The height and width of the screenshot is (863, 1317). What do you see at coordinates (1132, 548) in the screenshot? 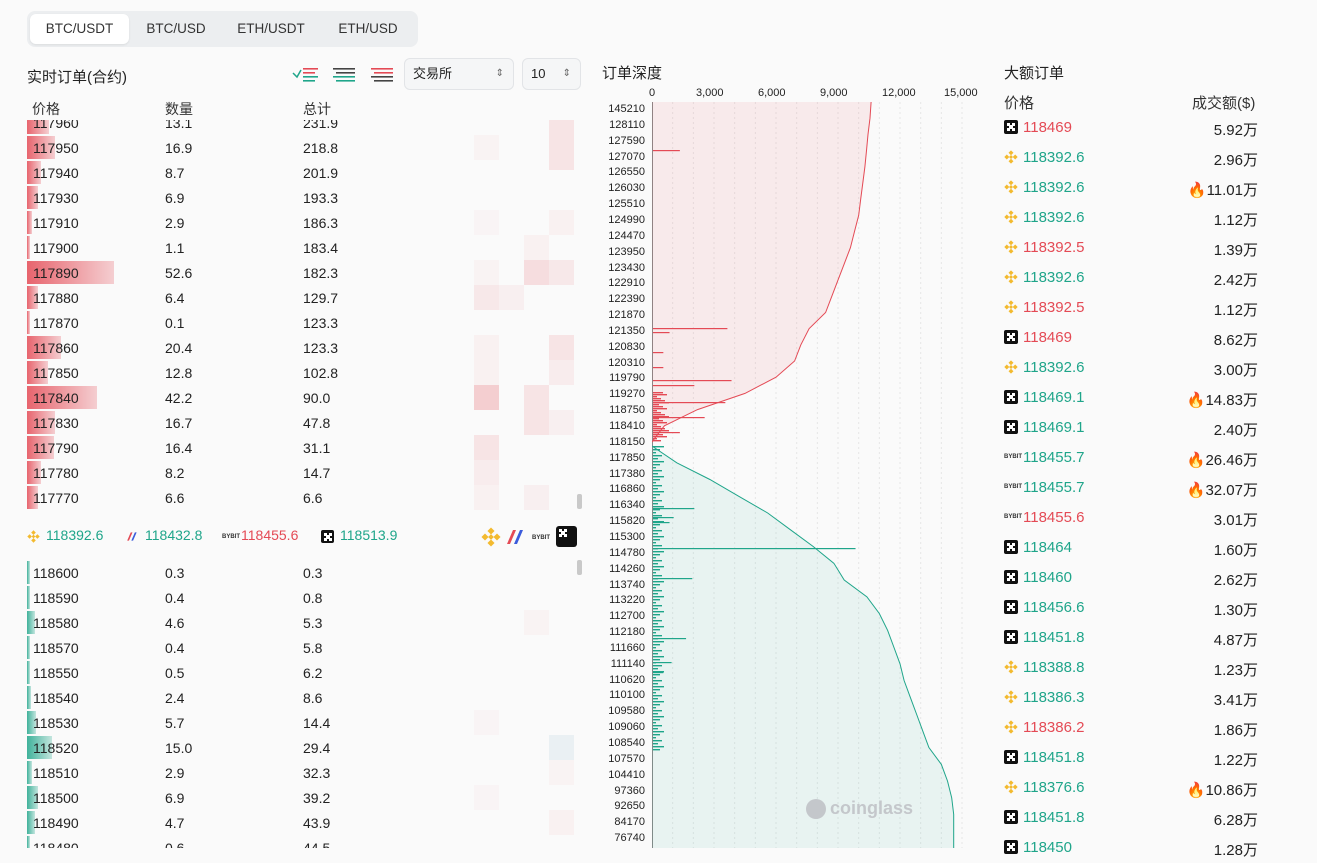
I see `large-order-row: 118464 1.60万` at bounding box center [1132, 548].